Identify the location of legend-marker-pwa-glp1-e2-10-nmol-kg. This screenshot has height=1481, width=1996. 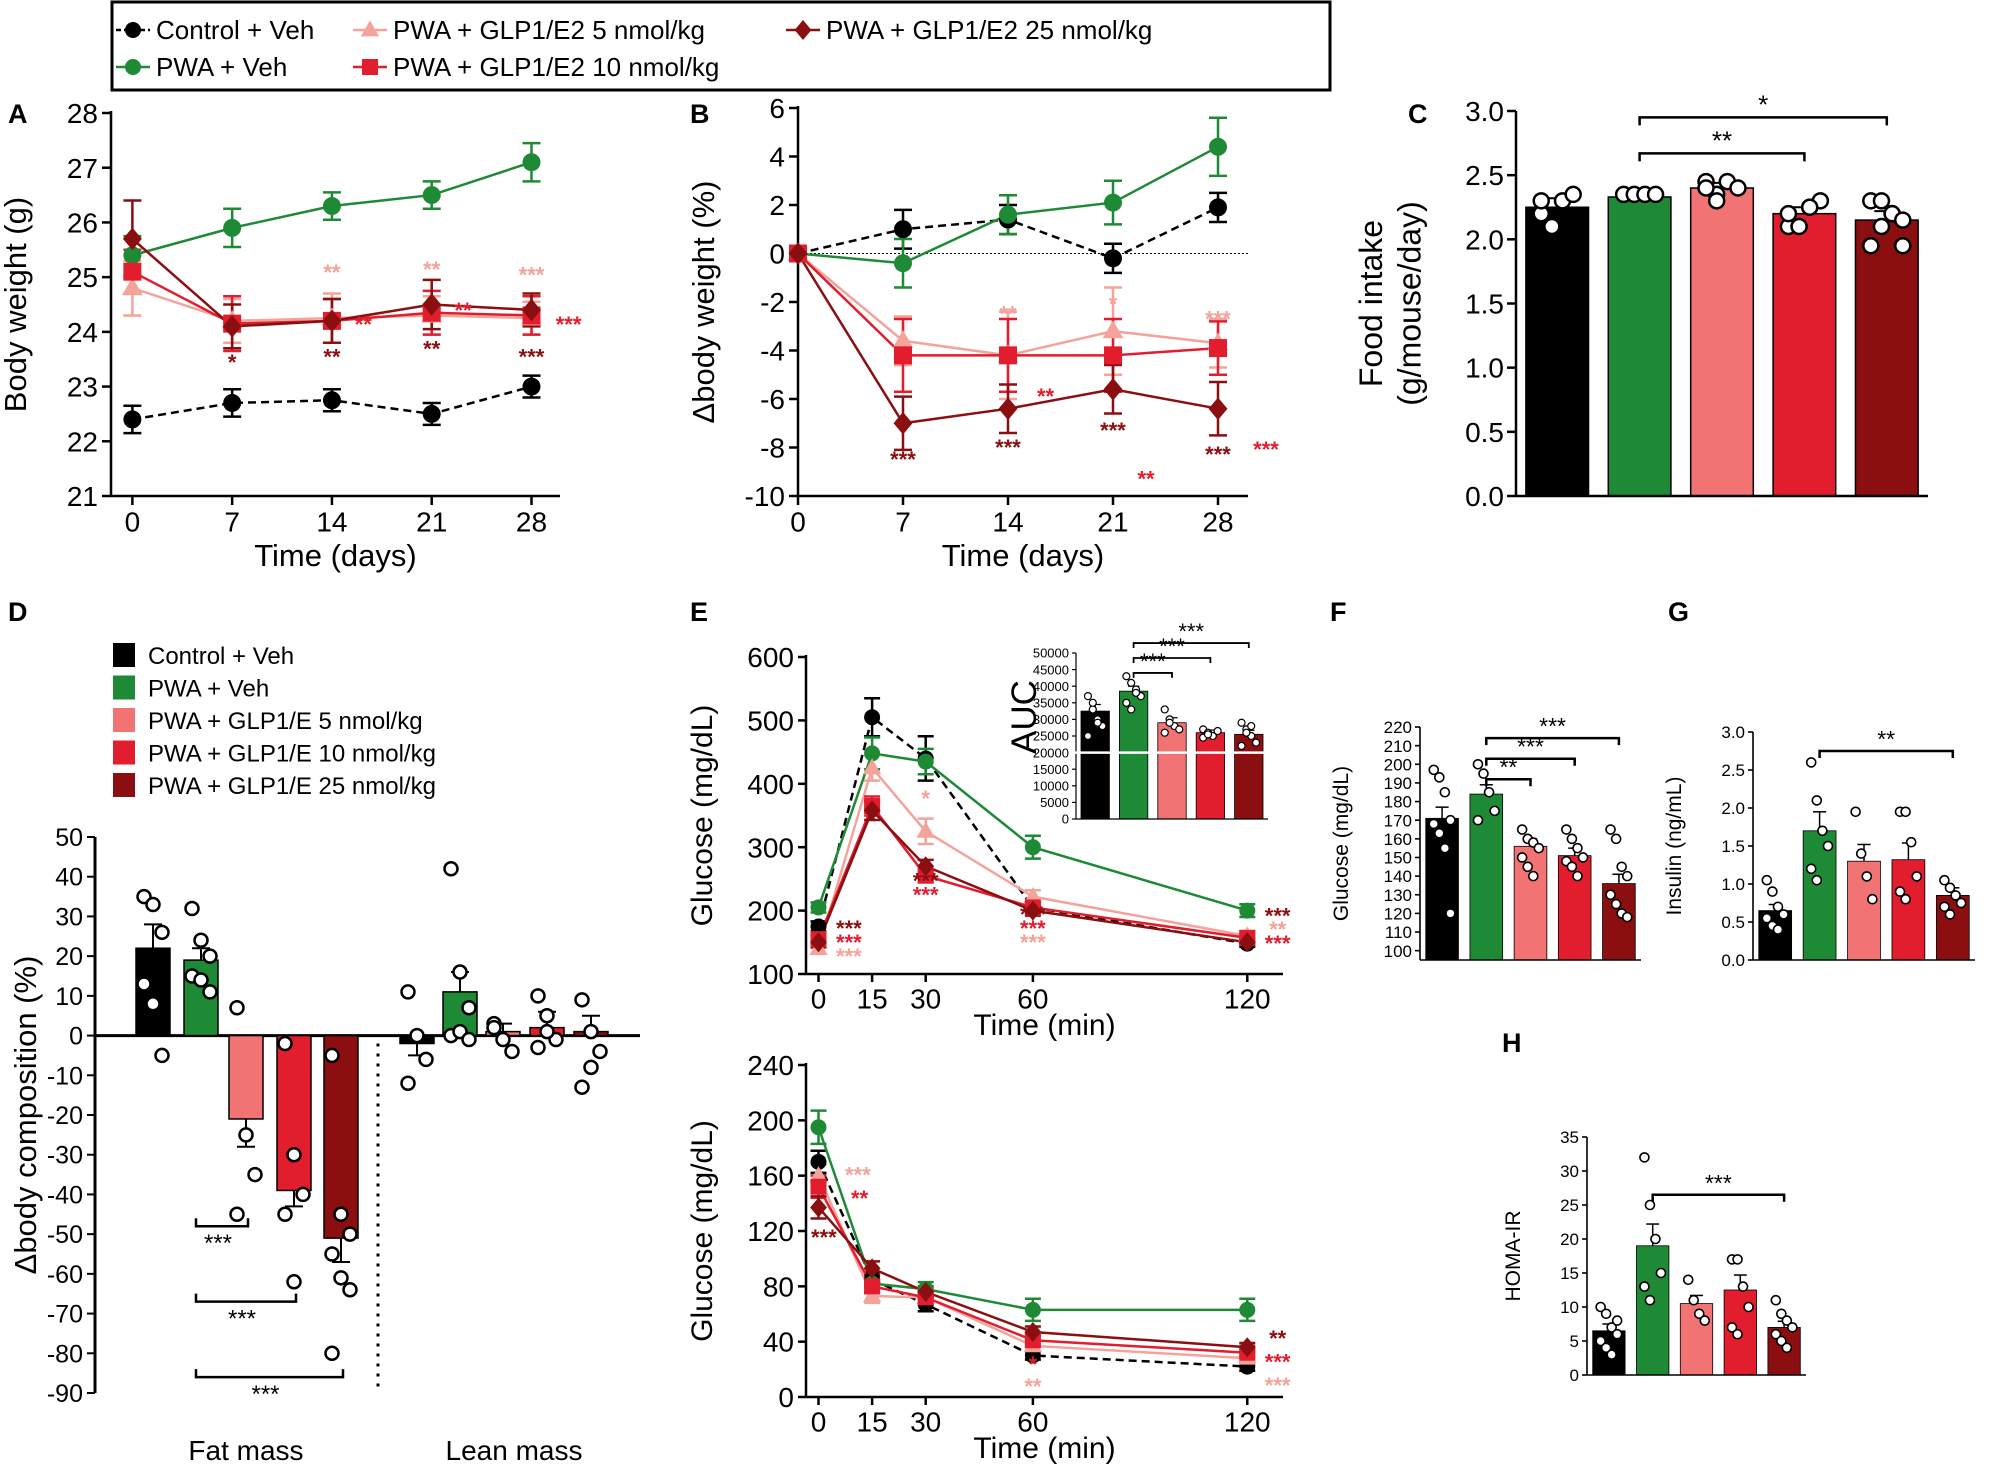
(370, 67).